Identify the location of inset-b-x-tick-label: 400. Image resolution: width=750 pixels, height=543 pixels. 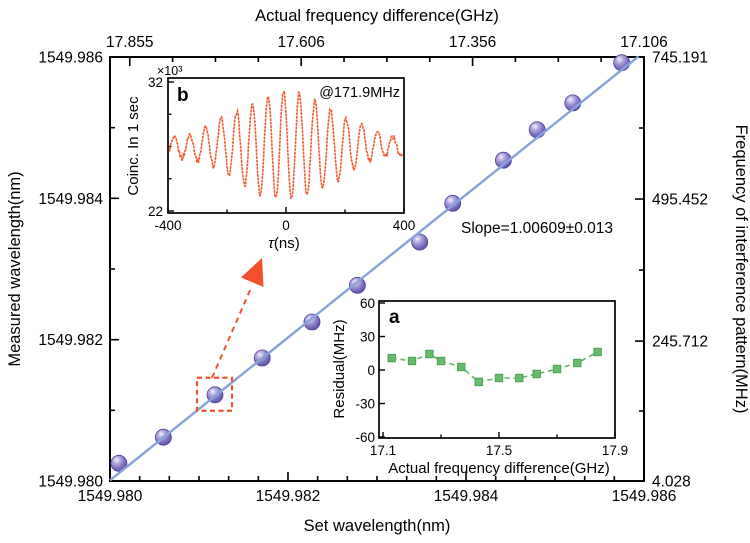
(404, 225).